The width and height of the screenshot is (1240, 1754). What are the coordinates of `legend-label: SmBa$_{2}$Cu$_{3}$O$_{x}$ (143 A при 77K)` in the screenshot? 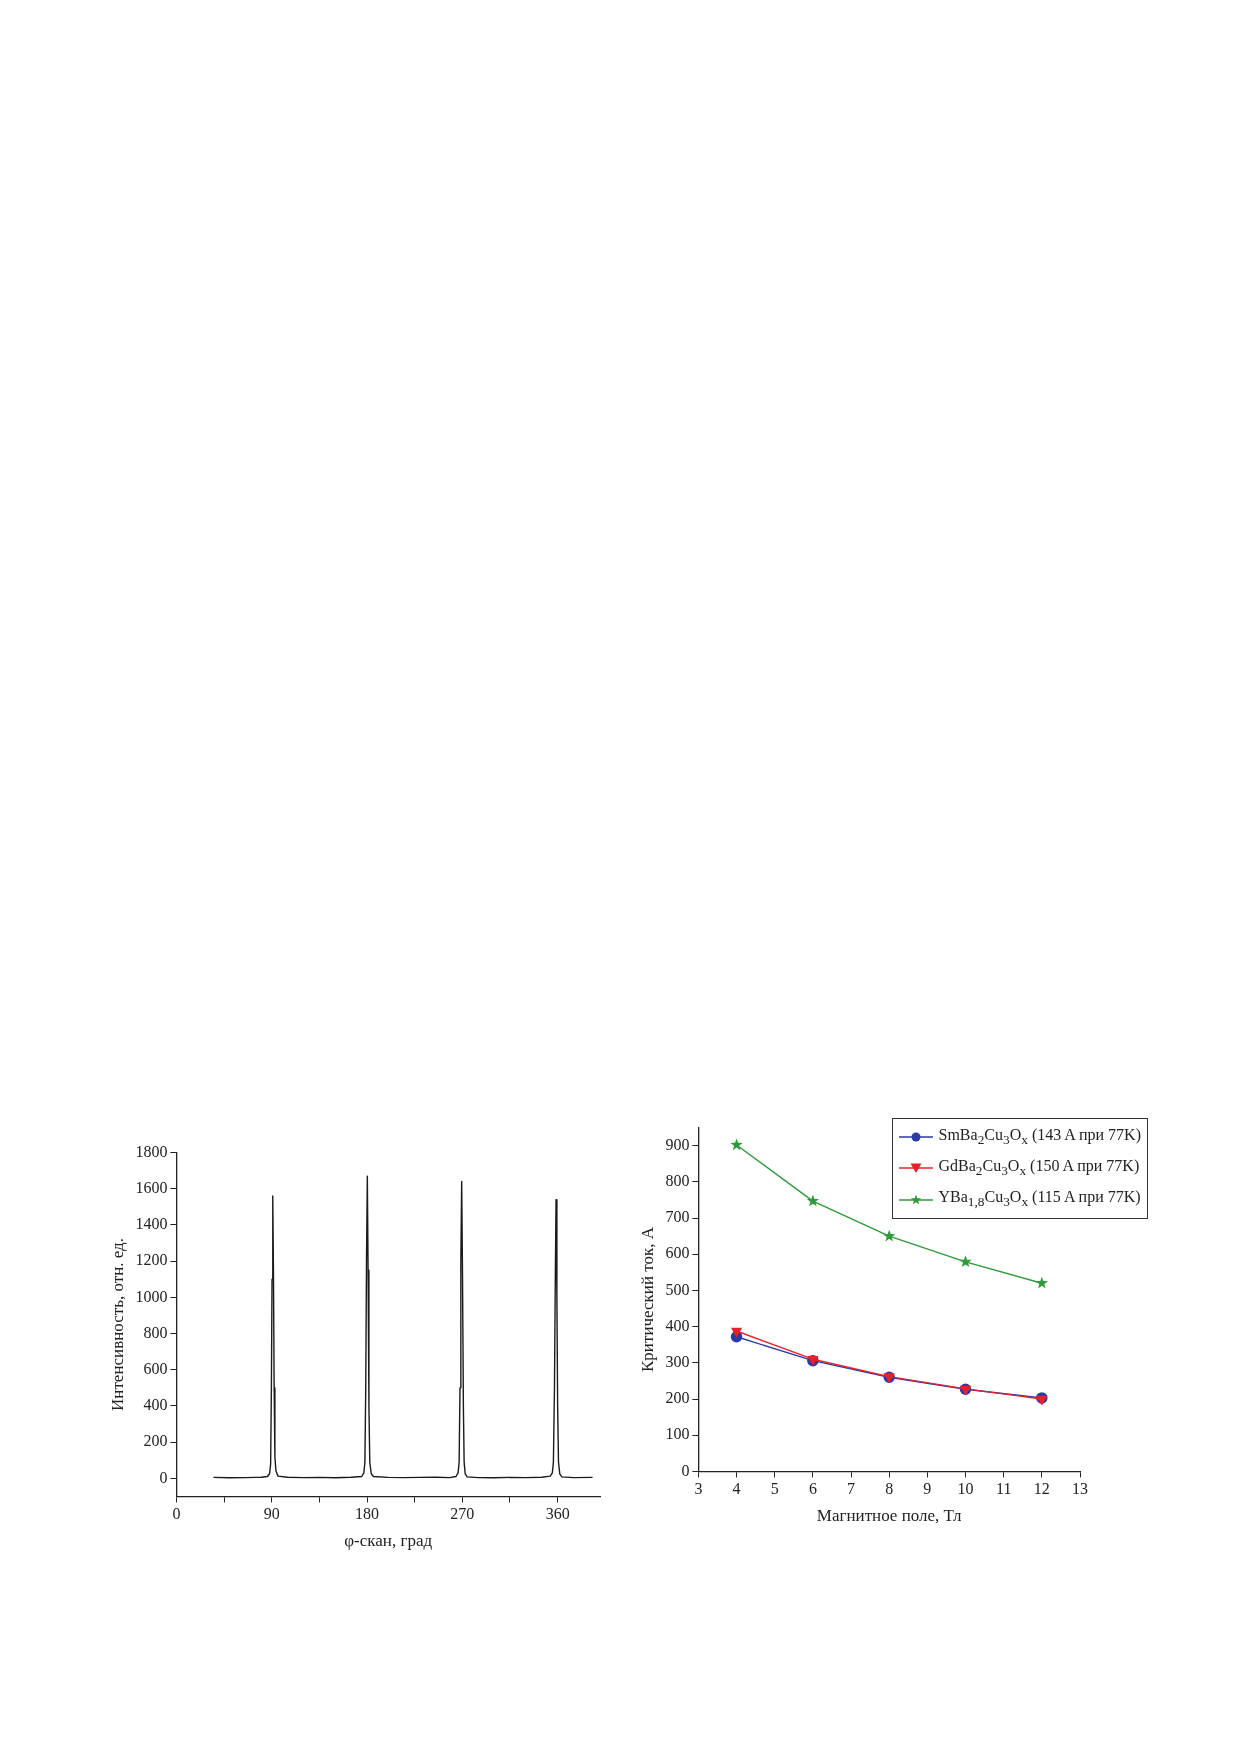 It's located at (1039, 1136).